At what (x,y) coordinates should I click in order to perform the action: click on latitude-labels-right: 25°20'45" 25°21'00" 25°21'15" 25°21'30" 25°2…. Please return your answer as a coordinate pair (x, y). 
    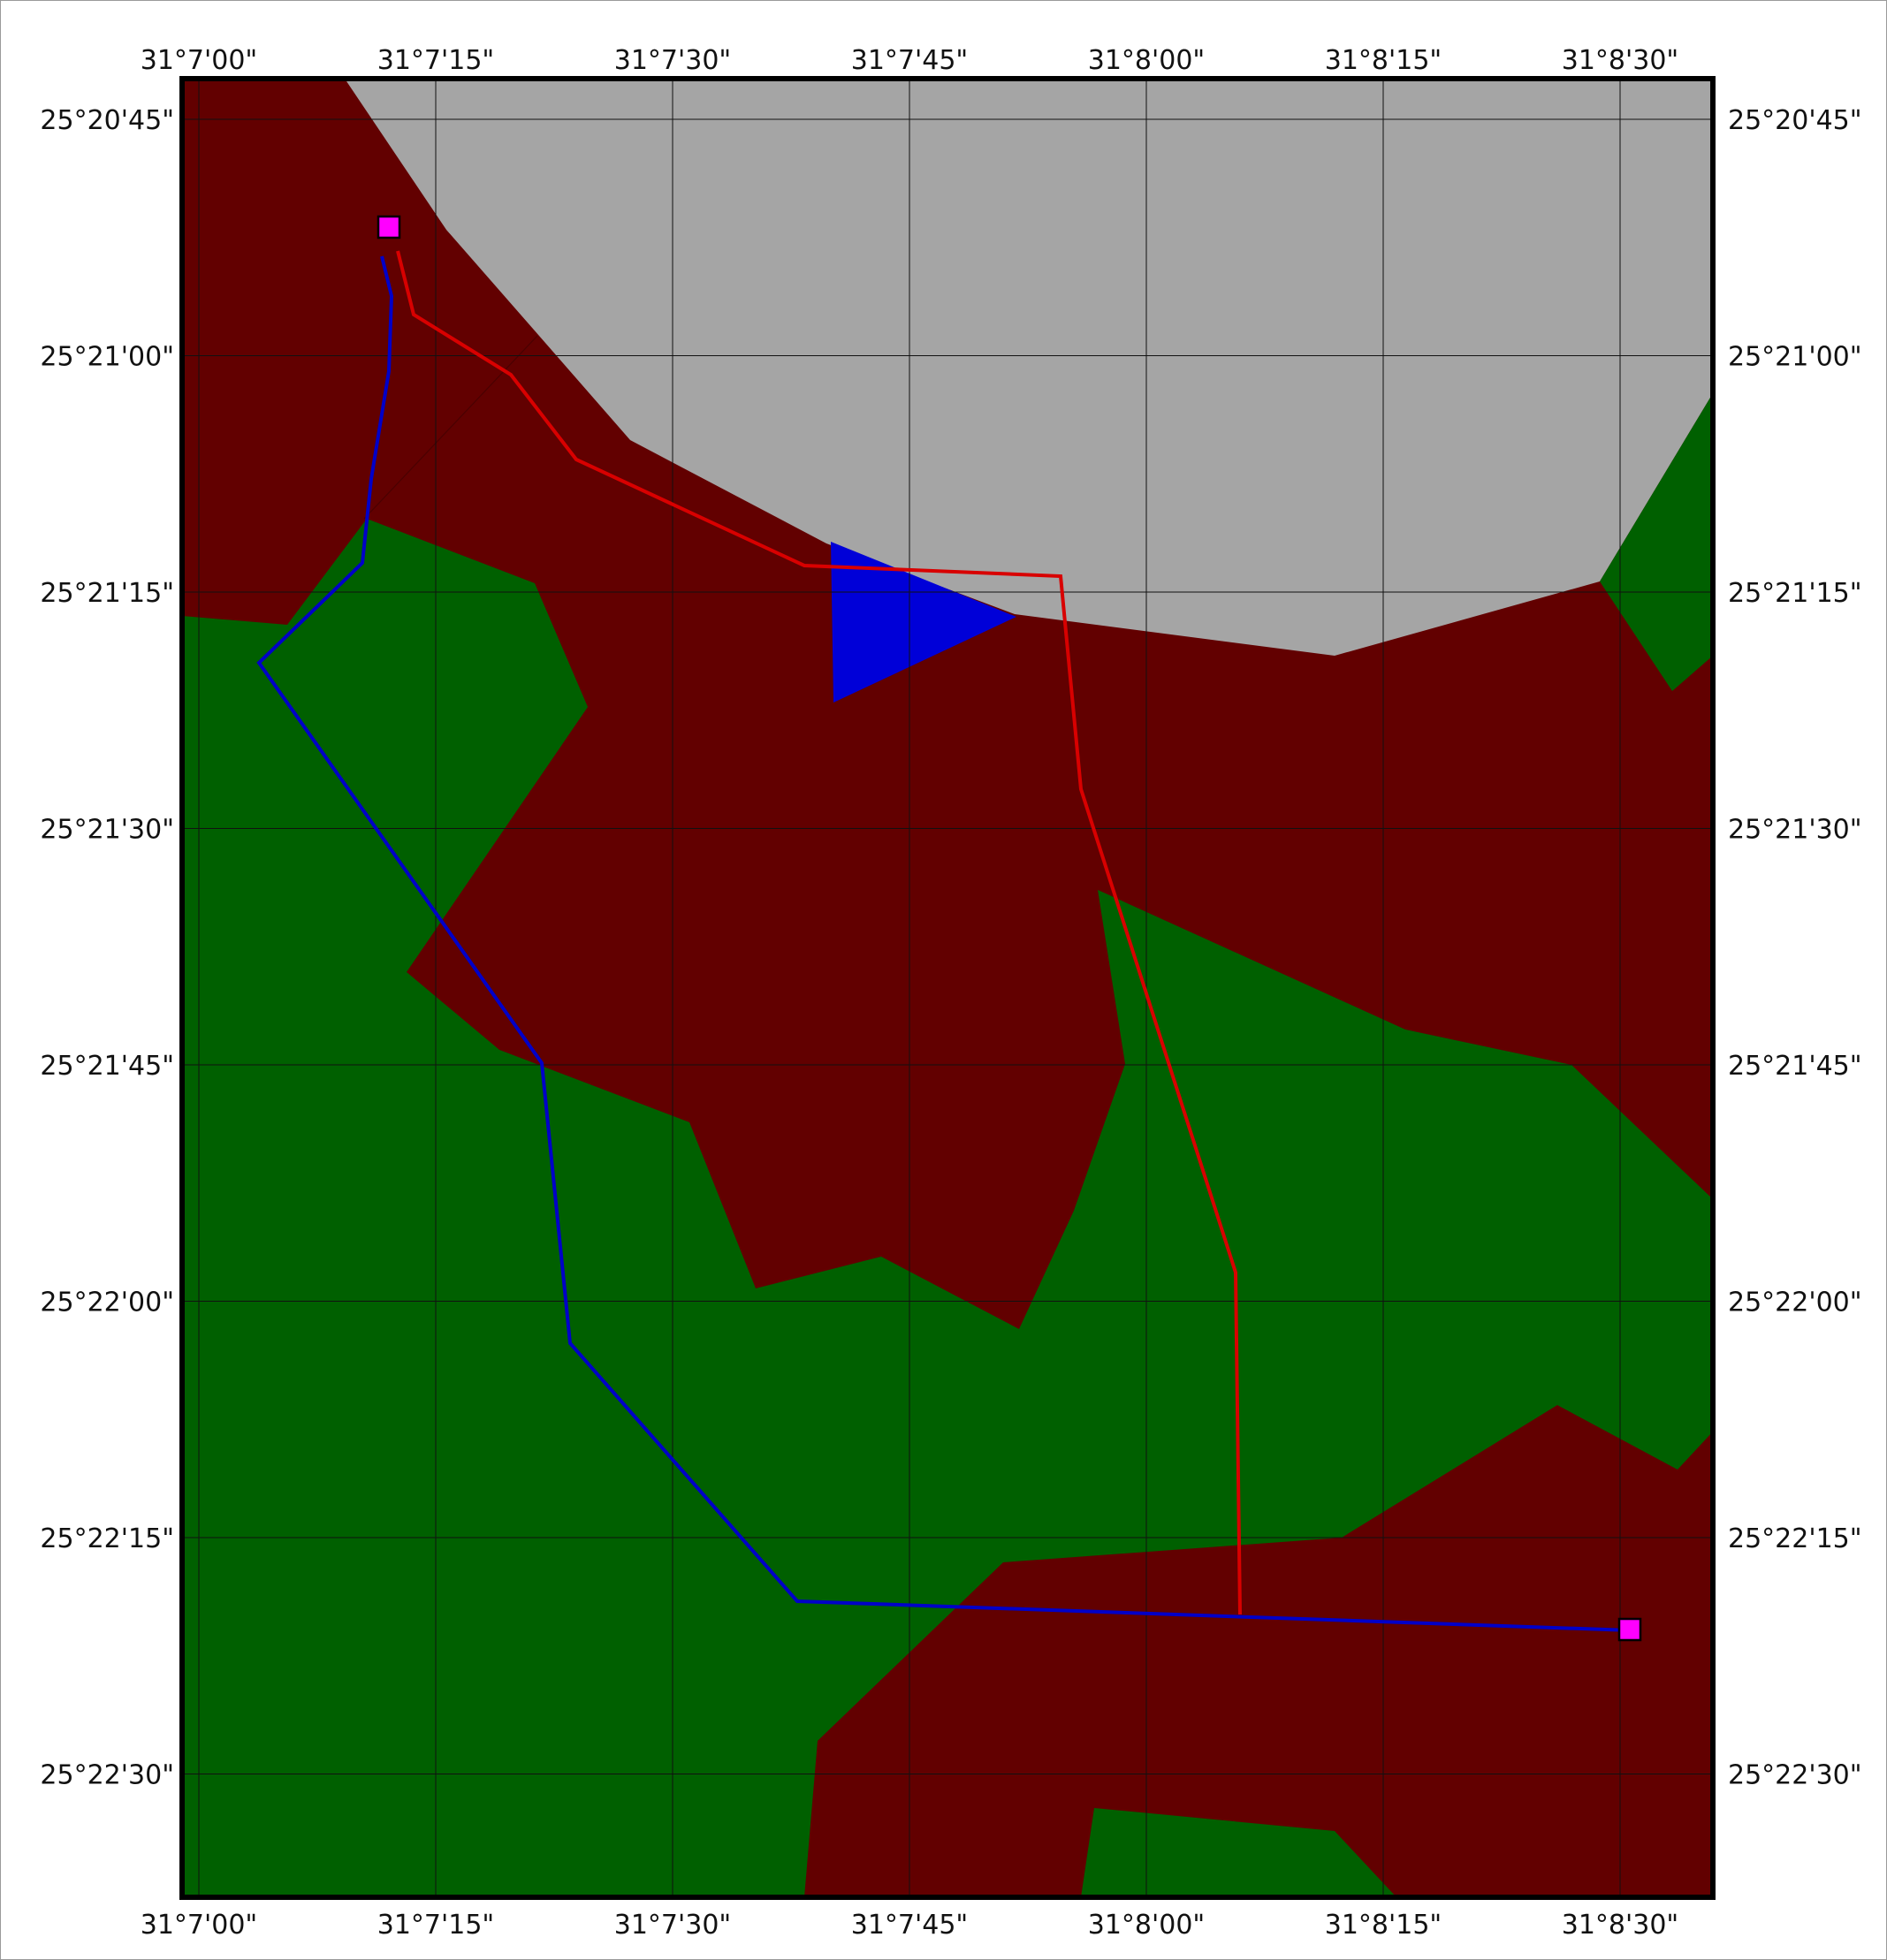
    Looking at the image, I should click on (1795, 948).